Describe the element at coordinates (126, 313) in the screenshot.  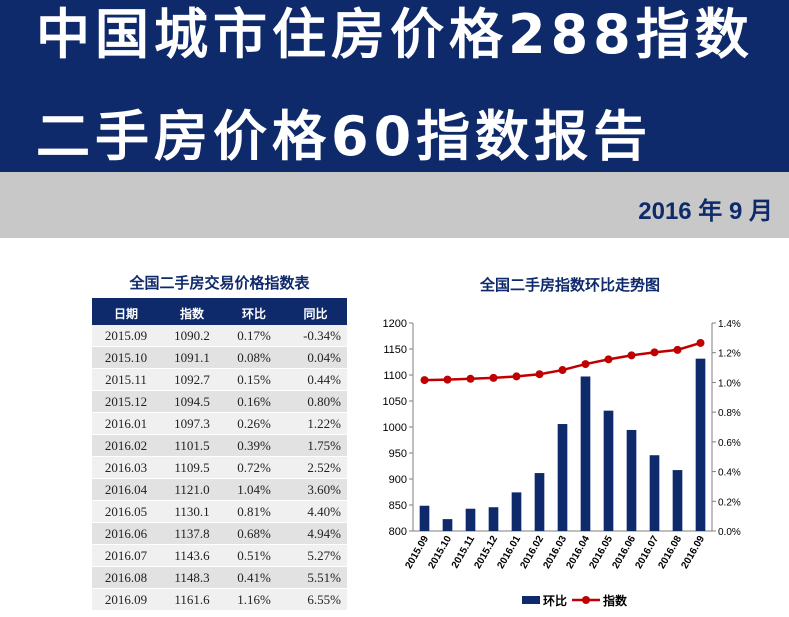
I see `column-header-date: 日期` at that location.